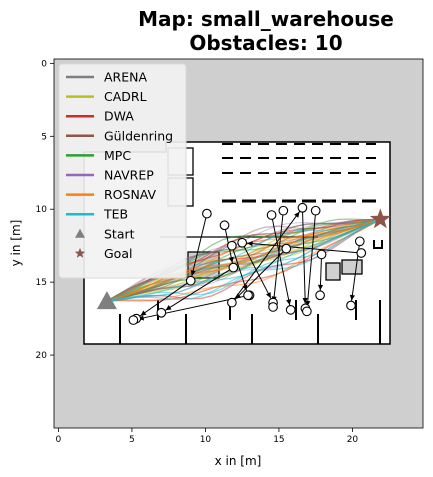 The width and height of the screenshot is (433, 477). Describe the element at coordinates (80, 252) in the screenshot. I see `legend-swatch-star` at that location.